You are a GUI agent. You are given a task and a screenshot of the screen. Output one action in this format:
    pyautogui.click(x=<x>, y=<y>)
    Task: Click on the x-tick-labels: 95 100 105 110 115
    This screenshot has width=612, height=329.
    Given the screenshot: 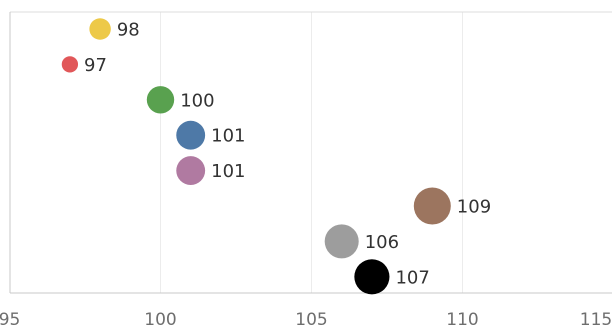 What is the action you would take?
    pyautogui.click(x=306, y=319)
    